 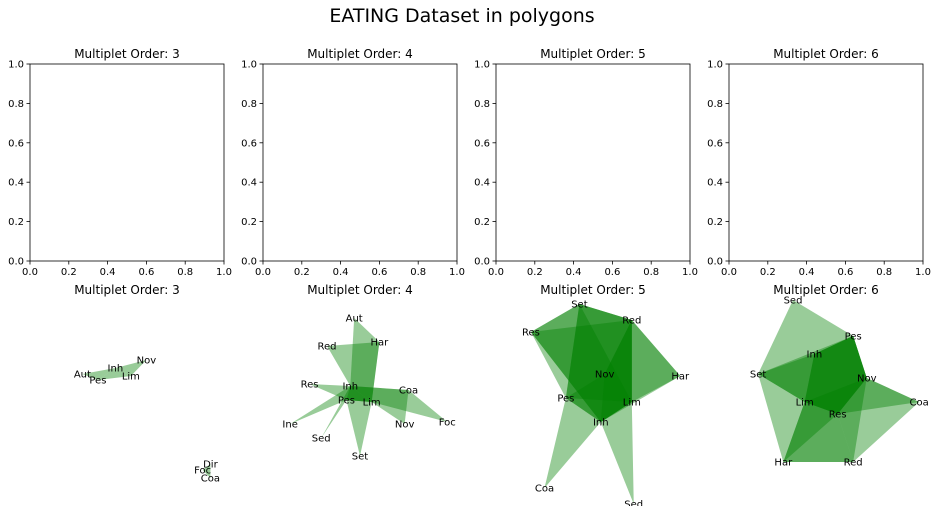 I want to click on node-label-ine: Ine, so click(x=289, y=425).